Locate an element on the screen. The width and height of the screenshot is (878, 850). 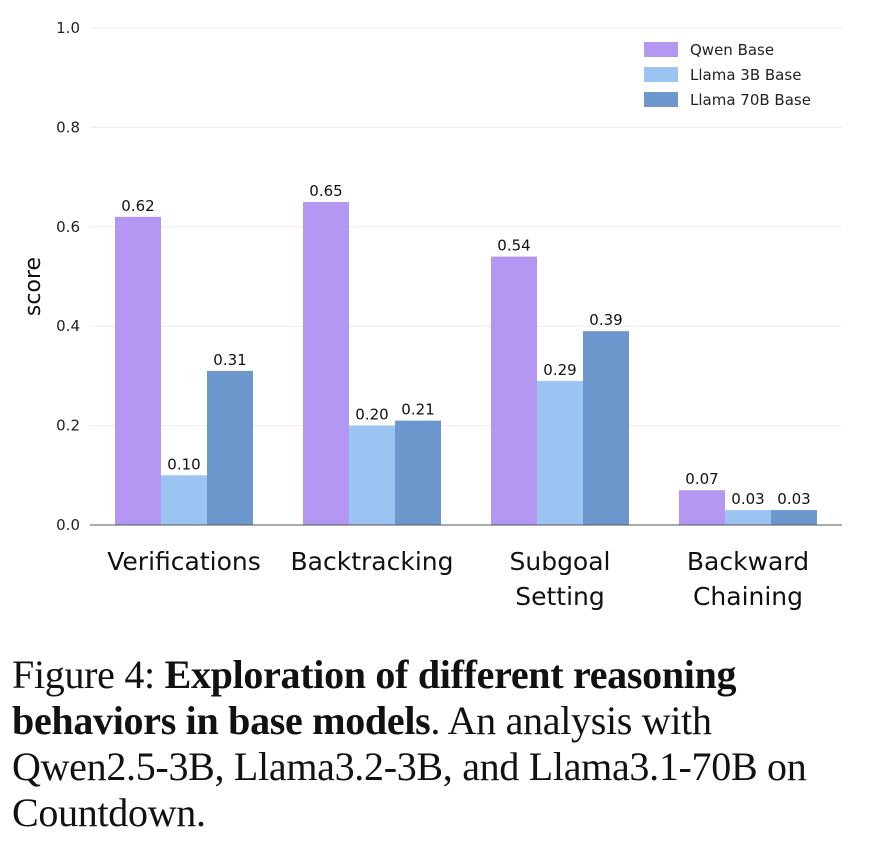
bar-value-label: 0.07 is located at coordinates (701, 479).